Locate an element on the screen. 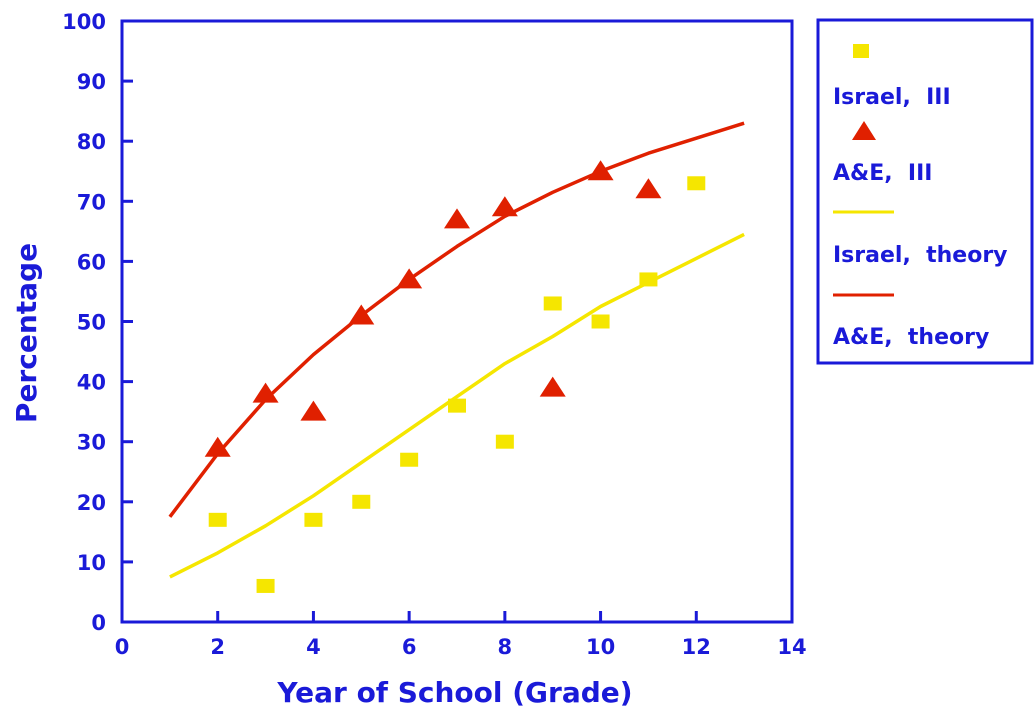  legend-marker-ae-iii is located at coordinates (864, 130).